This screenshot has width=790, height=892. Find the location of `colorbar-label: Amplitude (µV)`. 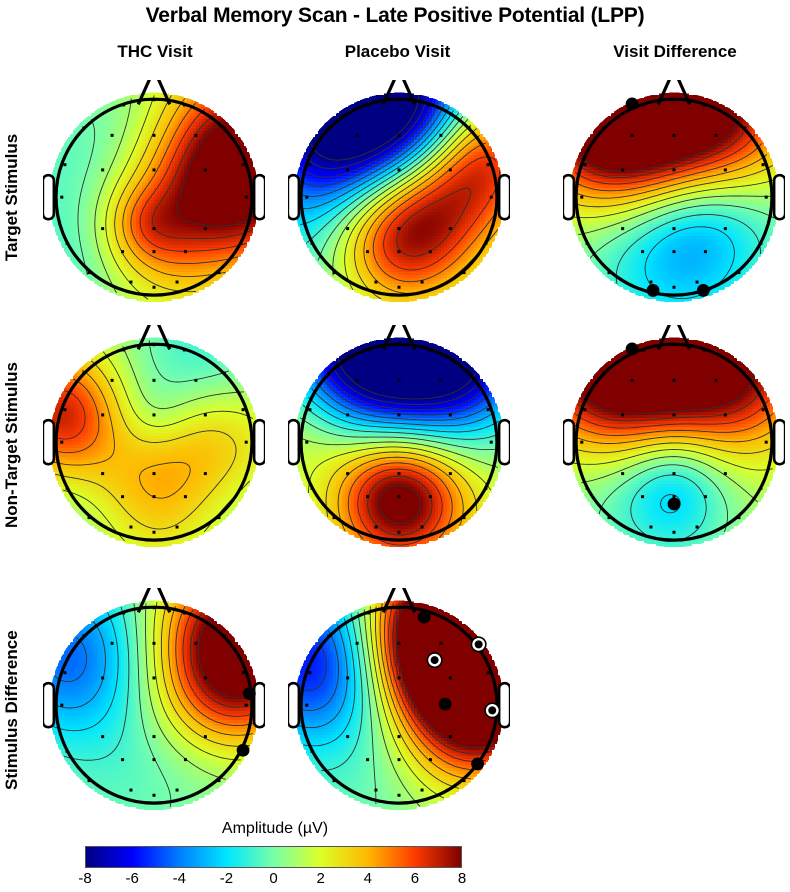

colorbar-label: Amplitude (µV) is located at coordinates (275, 828).